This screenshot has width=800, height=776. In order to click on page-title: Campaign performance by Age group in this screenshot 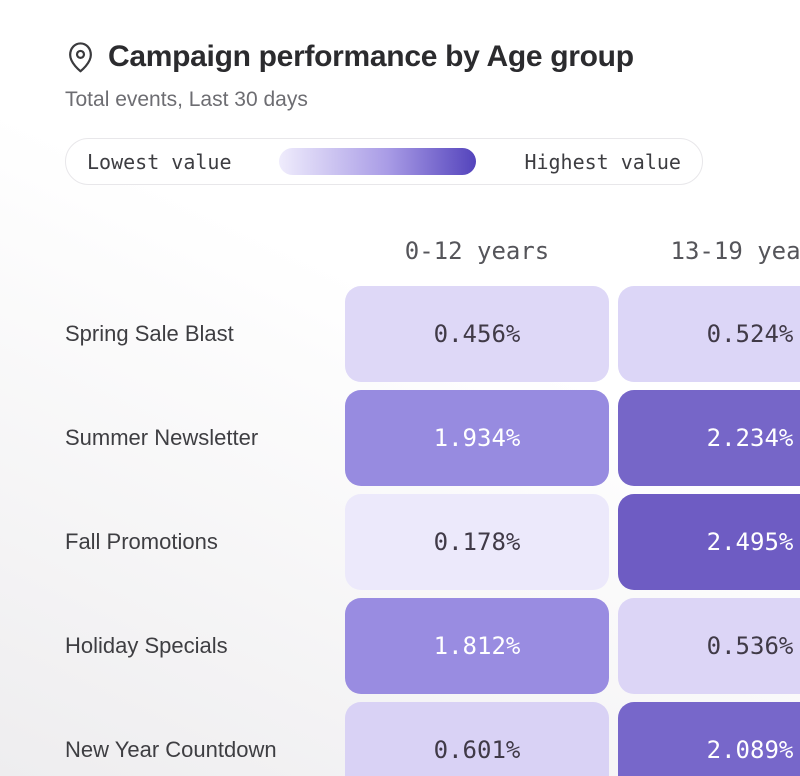, I will do `click(371, 56)`.